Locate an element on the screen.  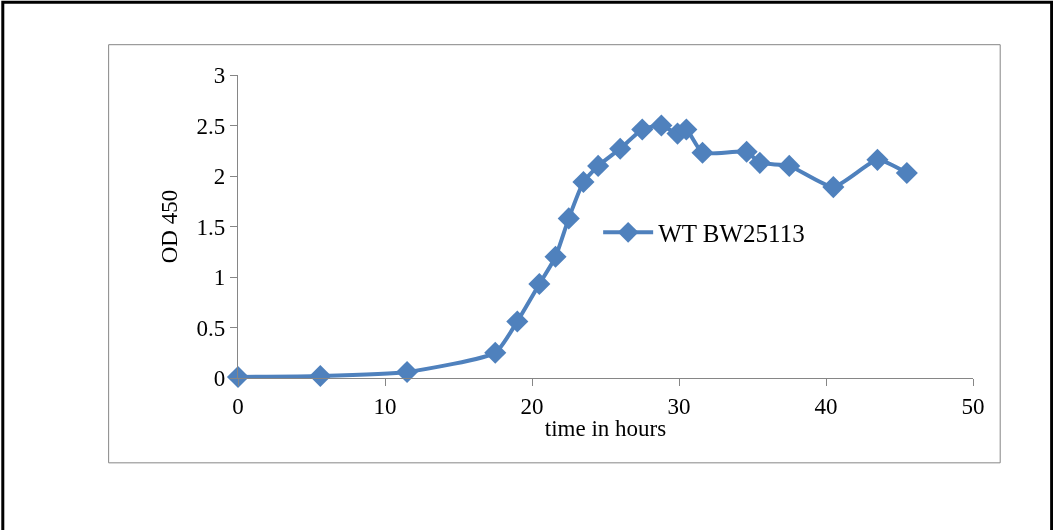
x-tick-label: 40 is located at coordinates (826, 406).